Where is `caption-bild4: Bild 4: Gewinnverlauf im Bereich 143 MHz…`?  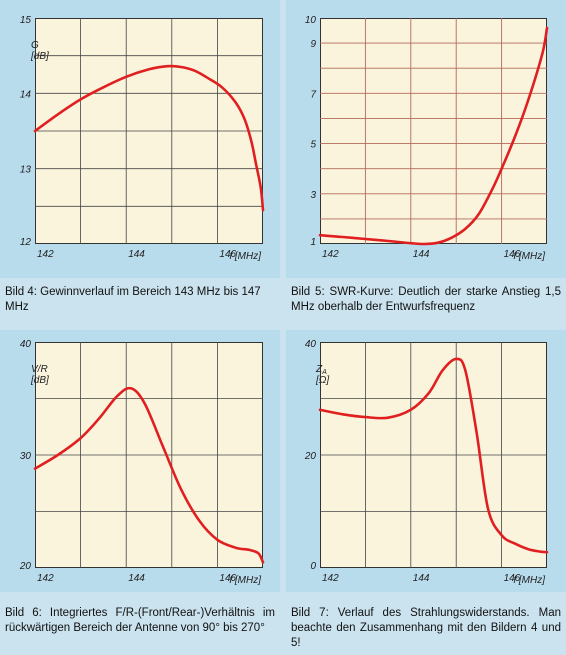 caption-bild4: Bild 4: Gewinnverlauf im Bereich 143 MHz… is located at coordinates (133, 299).